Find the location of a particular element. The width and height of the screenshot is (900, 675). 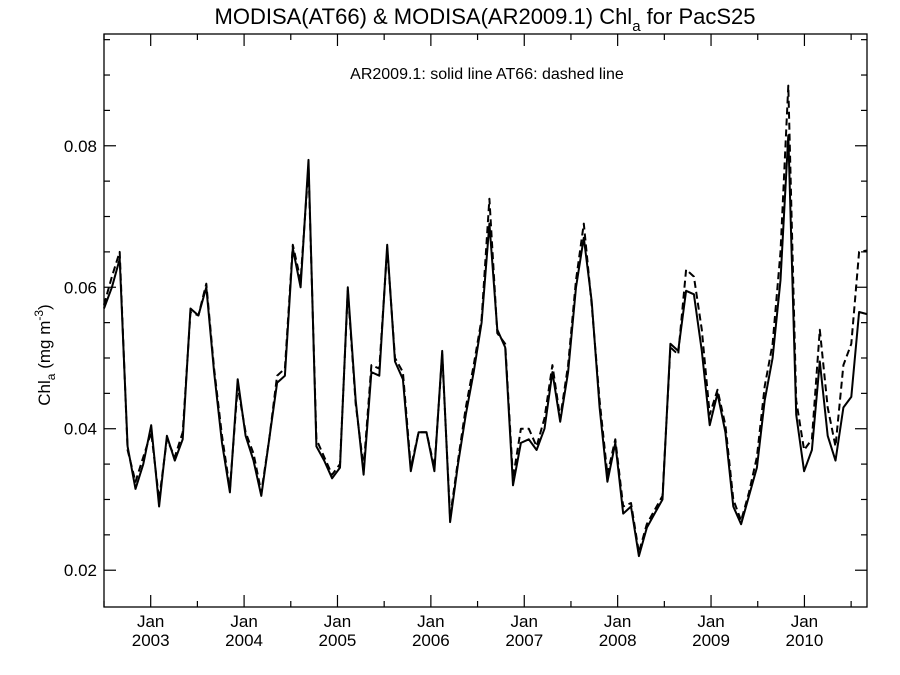

x-tick-year-label: 2008 is located at coordinates (618, 640).